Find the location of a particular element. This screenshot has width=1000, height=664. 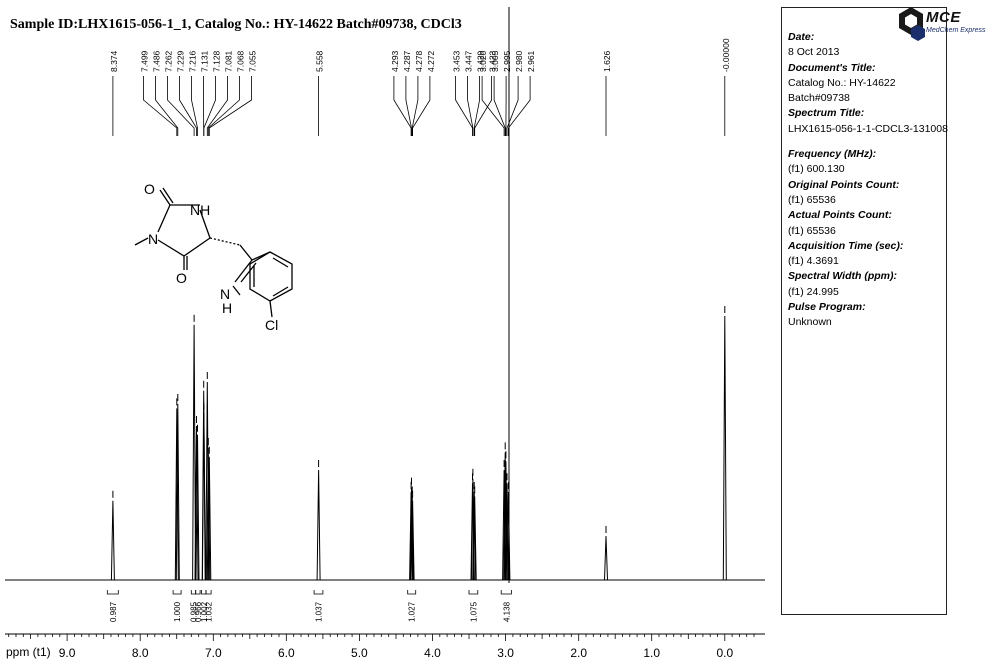

doc-title-value: Batch#09738 is located at coordinates (819, 98).